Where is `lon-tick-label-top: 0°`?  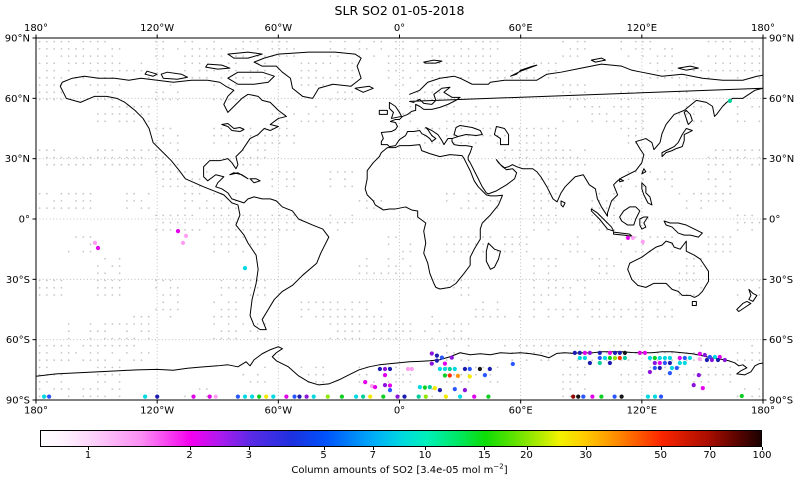 lon-tick-label-top: 0° is located at coordinates (399, 28).